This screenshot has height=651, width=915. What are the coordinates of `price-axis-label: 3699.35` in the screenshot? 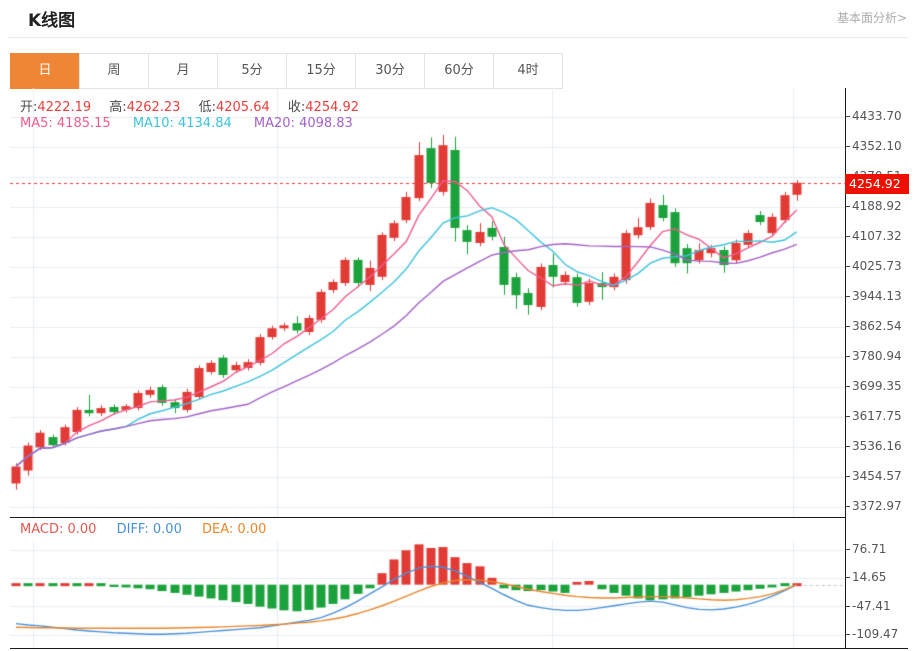 It's located at (873, 386).